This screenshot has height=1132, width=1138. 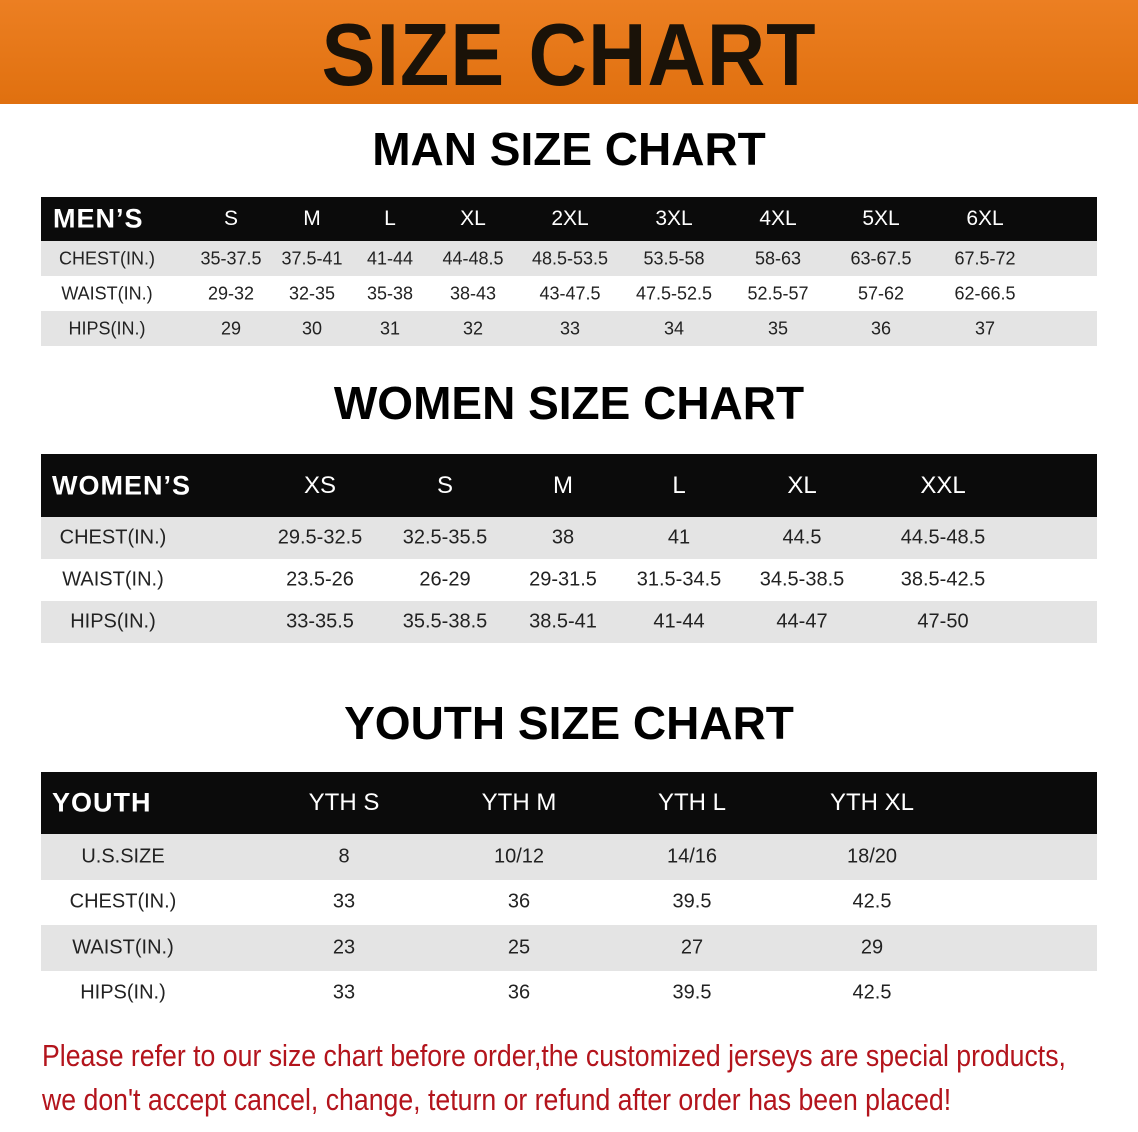 What do you see at coordinates (778, 293) in the screenshot?
I see `table-cell: 52.5-57` at bounding box center [778, 293].